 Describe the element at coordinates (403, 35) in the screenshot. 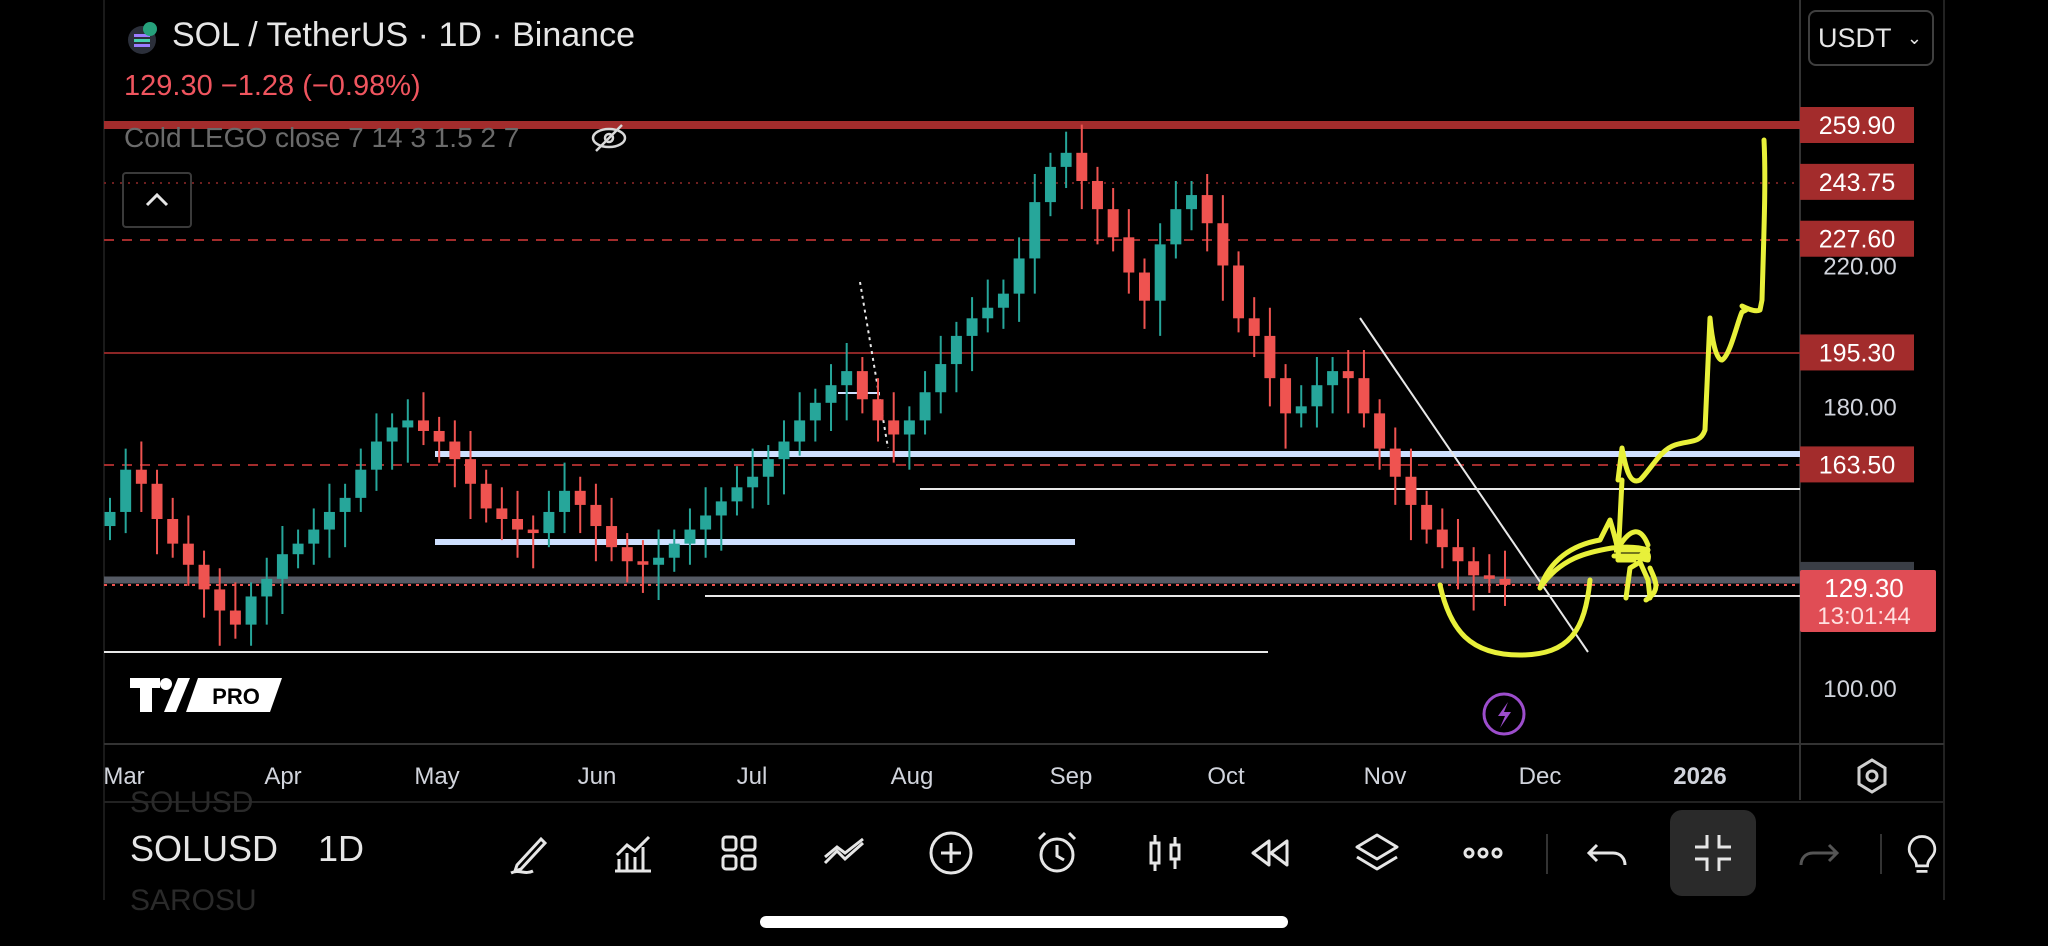

I see `symbol-title: SOL / TetherUS · 1D · Binance` at that location.